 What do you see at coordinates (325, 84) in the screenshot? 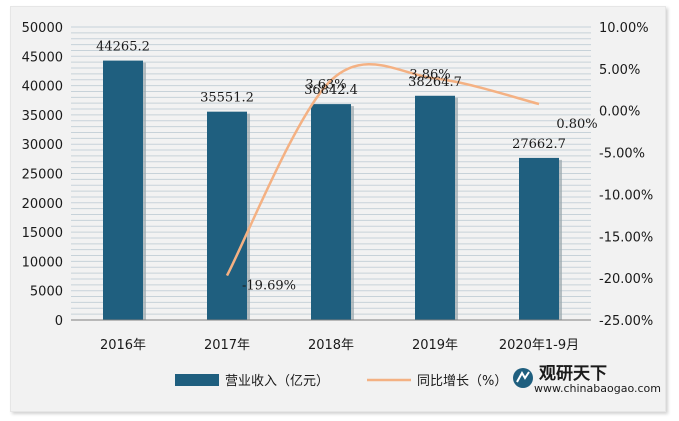
I see `line-value-label: 3.63%` at bounding box center [325, 84].